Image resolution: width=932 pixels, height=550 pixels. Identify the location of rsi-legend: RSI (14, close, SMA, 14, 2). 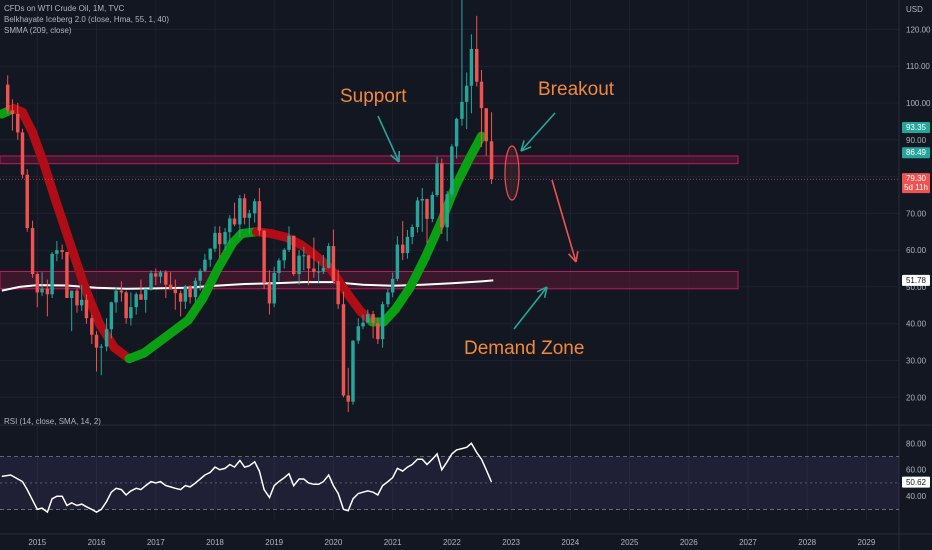
(52, 421).